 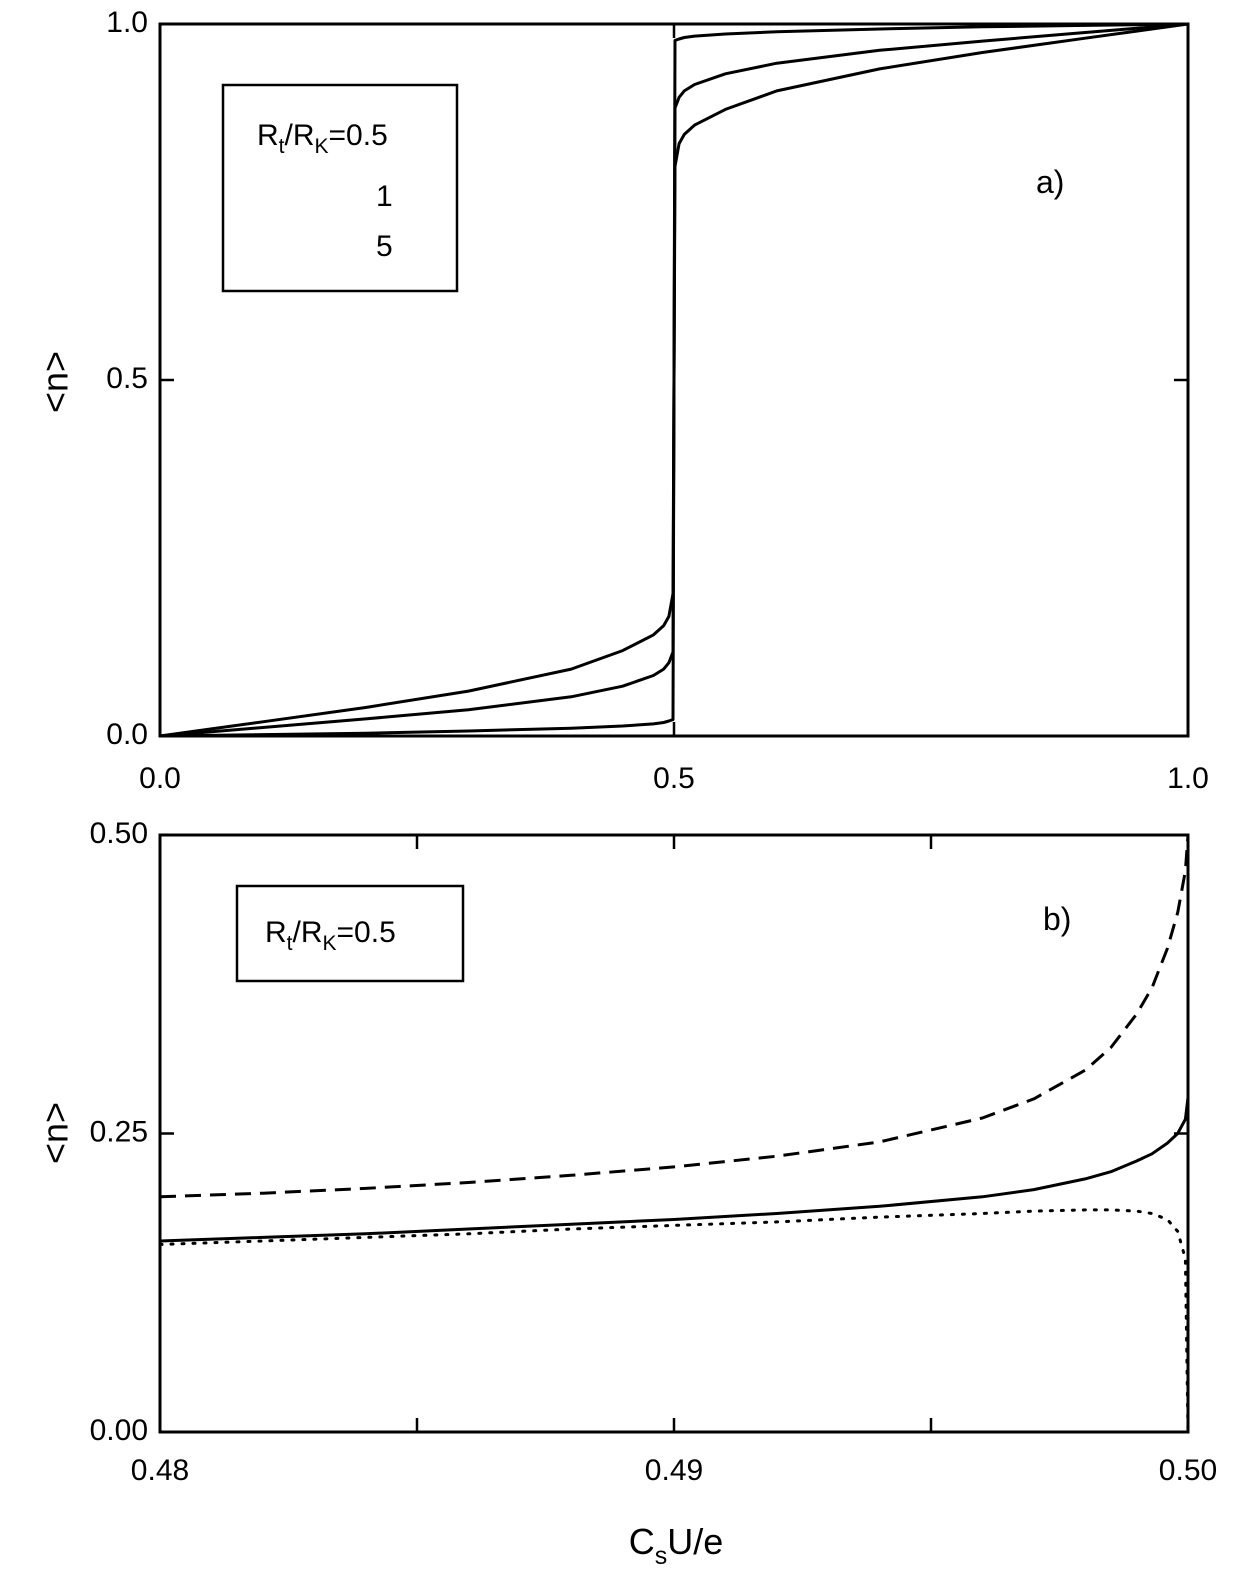 What do you see at coordinates (674, 1470) in the screenshot?
I see `panel-b-xtick-label: 0.49` at bounding box center [674, 1470].